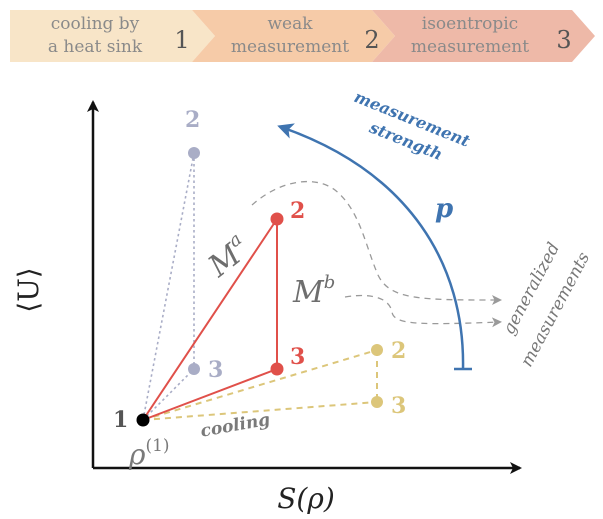 Image resolution: width=603 pixels, height=519 pixels. I want to click on p-symbol: p, so click(444, 209).